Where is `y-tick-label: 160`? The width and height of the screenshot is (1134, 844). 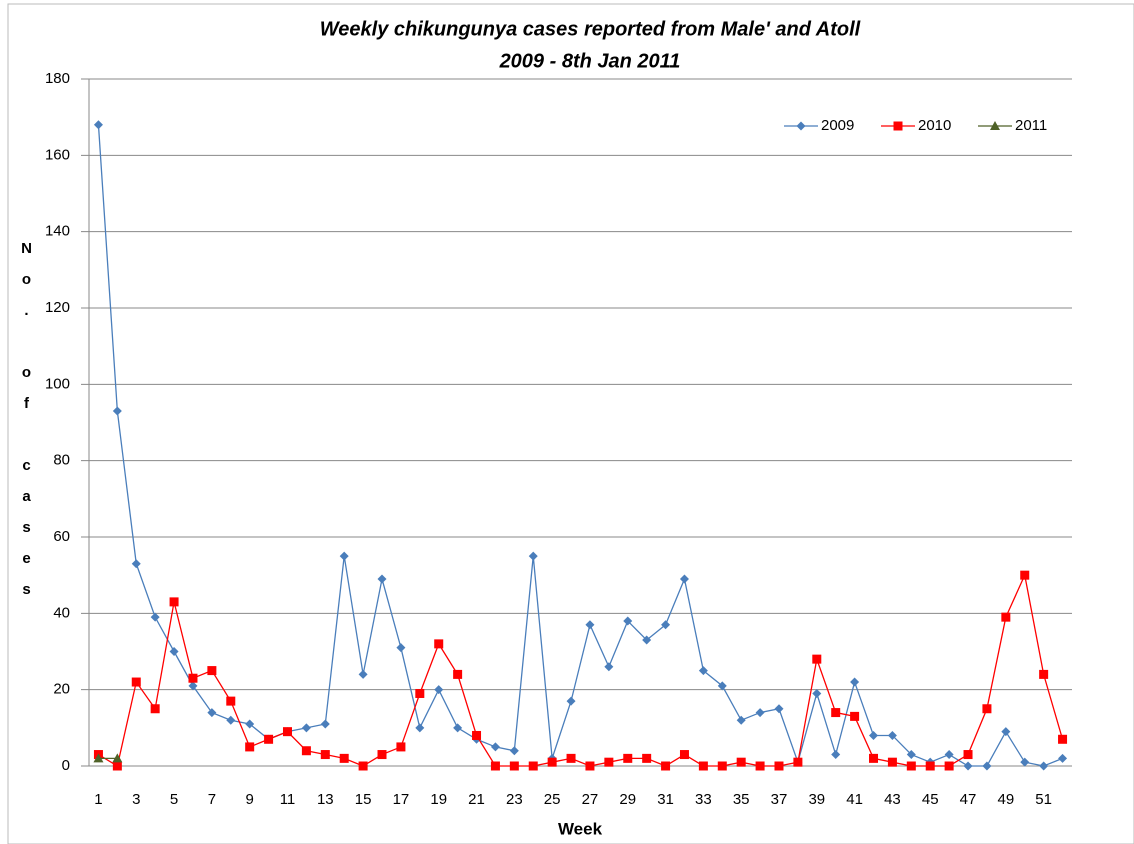 y-tick-label: 160 is located at coordinates (57, 154).